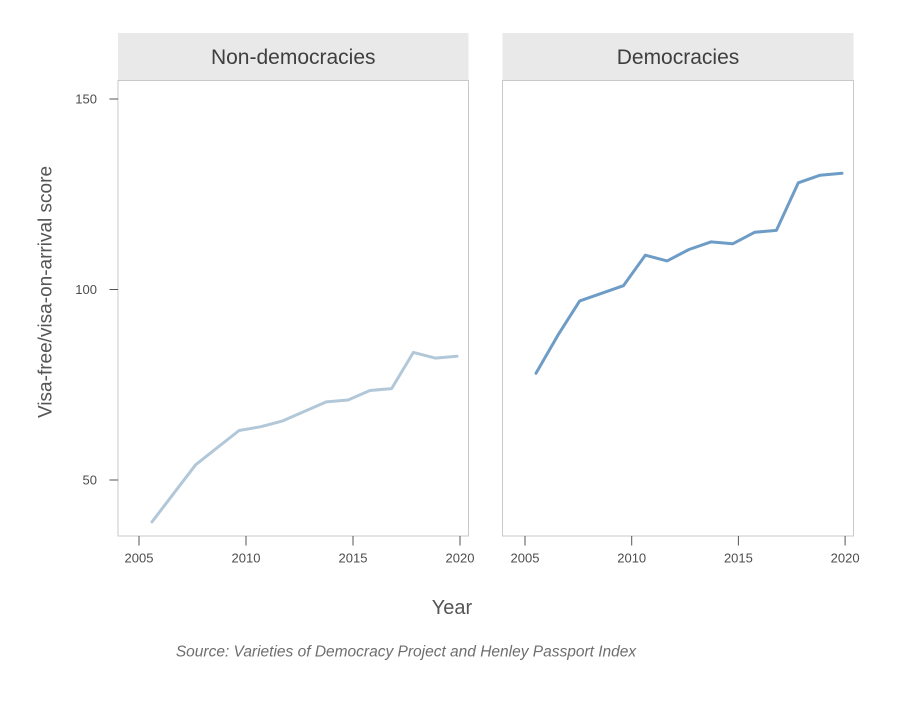 The width and height of the screenshot is (905, 708). Describe the element at coordinates (452, 608) in the screenshot. I see `x-axis-title: Year` at that location.